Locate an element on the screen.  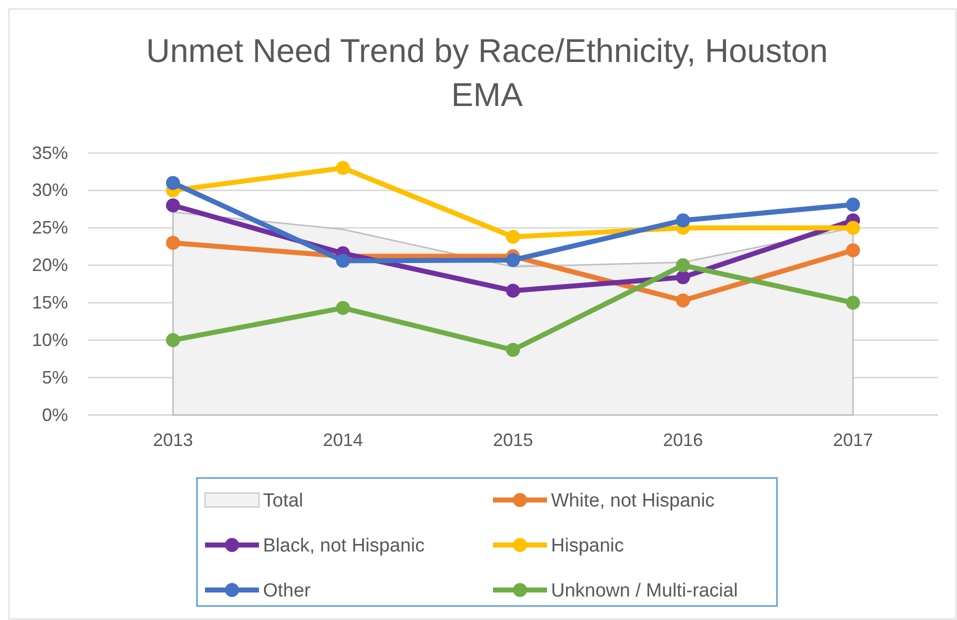
x-tick-label: 2016 is located at coordinates (683, 440).